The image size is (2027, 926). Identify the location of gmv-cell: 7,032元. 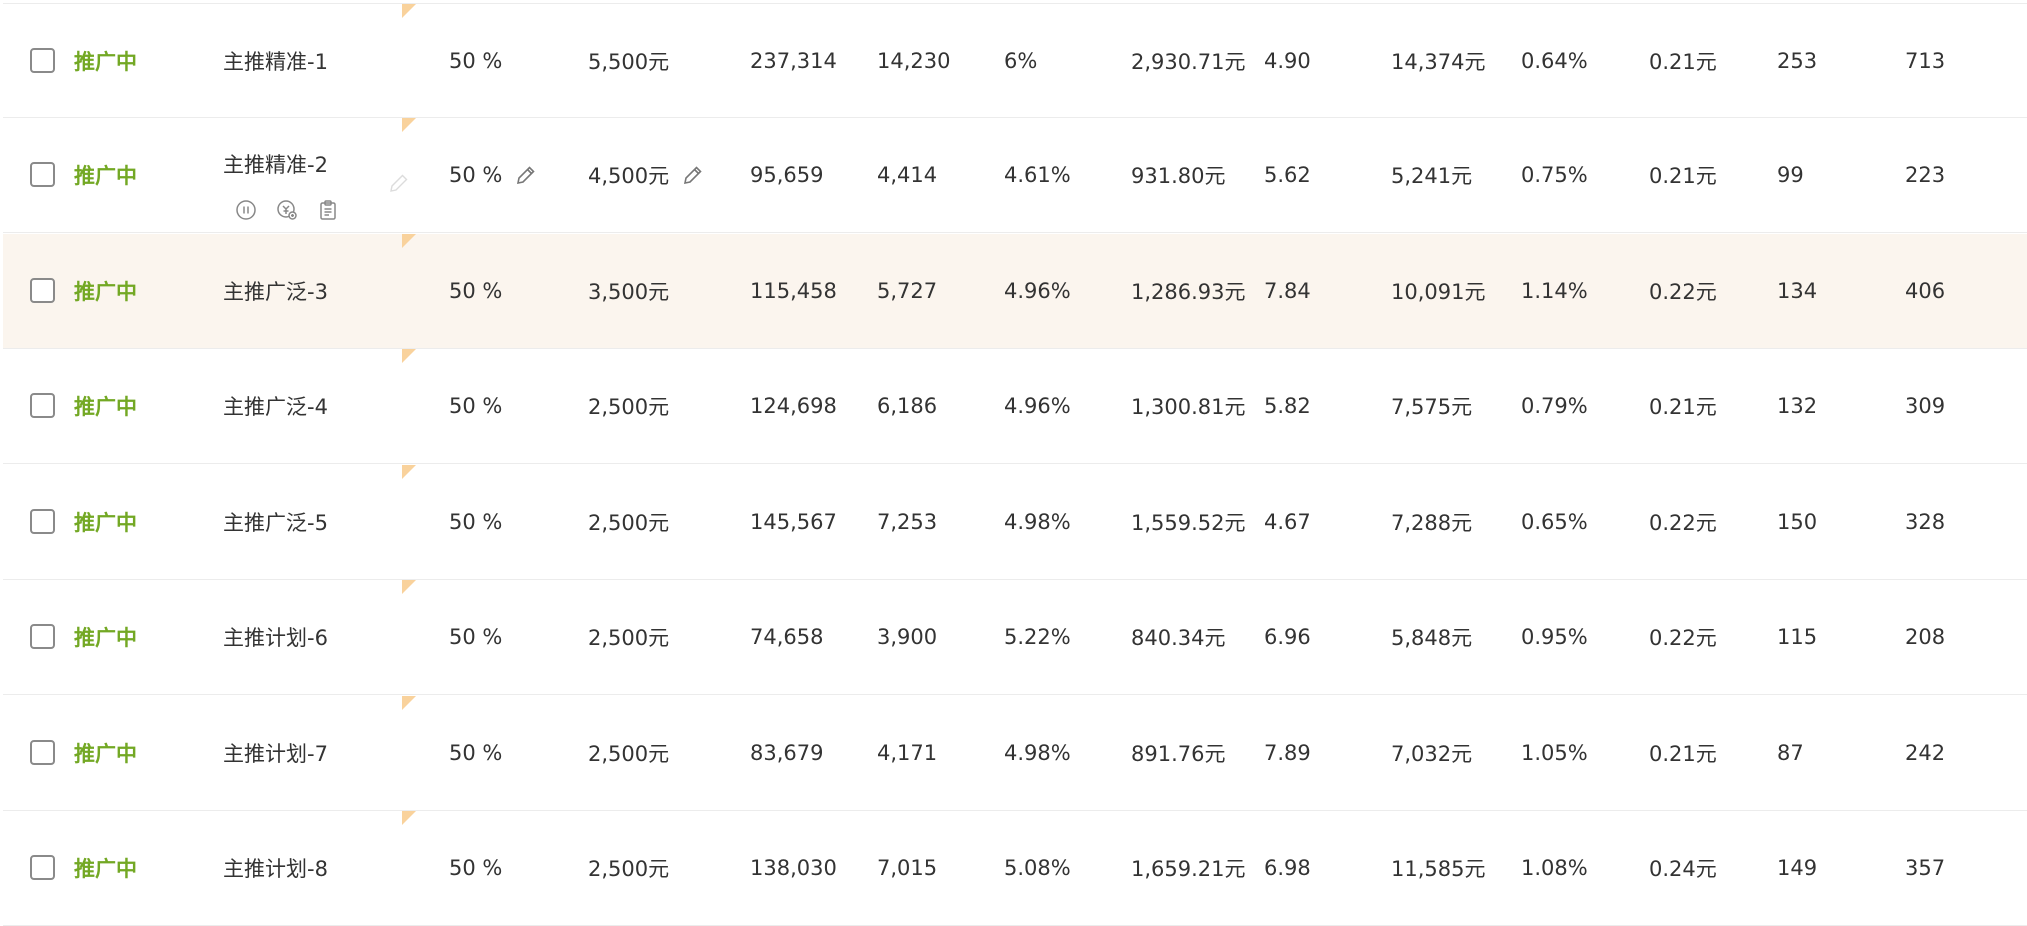
(1431, 753).